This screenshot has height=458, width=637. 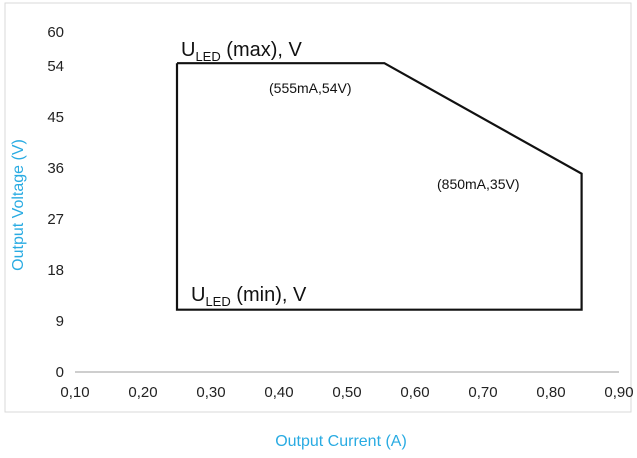 What do you see at coordinates (18, 205) in the screenshot?
I see `y-axis-title: Output Voltage (V)` at bounding box center [18, 205].